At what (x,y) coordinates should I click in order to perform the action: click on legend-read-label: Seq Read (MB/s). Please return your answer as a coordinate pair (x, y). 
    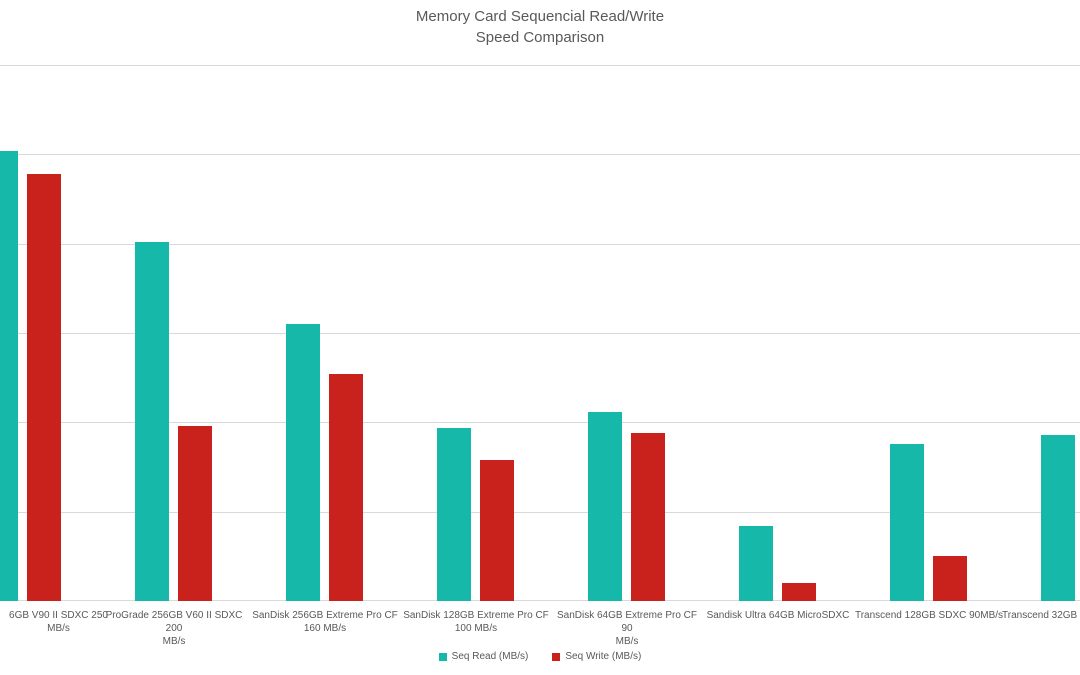
    Looking at the image, I should click on (490, 656).